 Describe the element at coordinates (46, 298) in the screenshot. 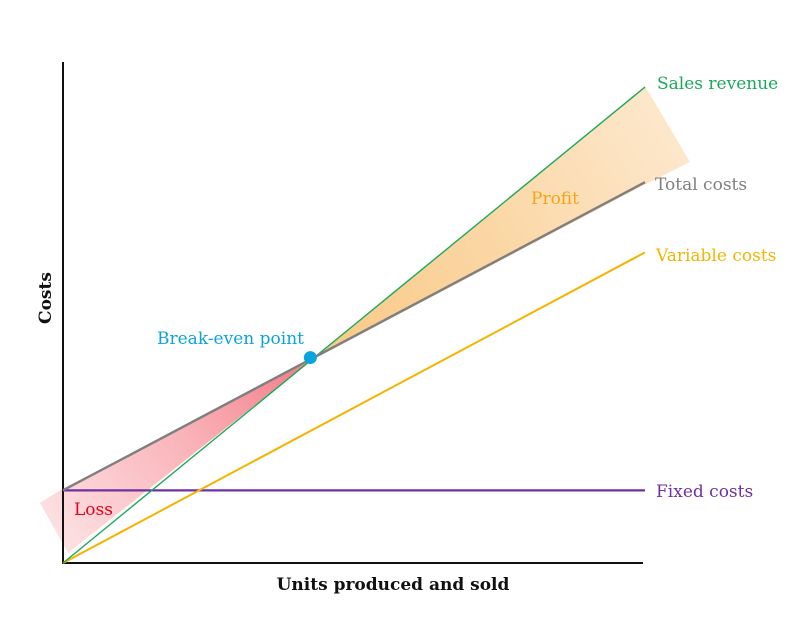

I see `y-axis-title: Costs` at that location.